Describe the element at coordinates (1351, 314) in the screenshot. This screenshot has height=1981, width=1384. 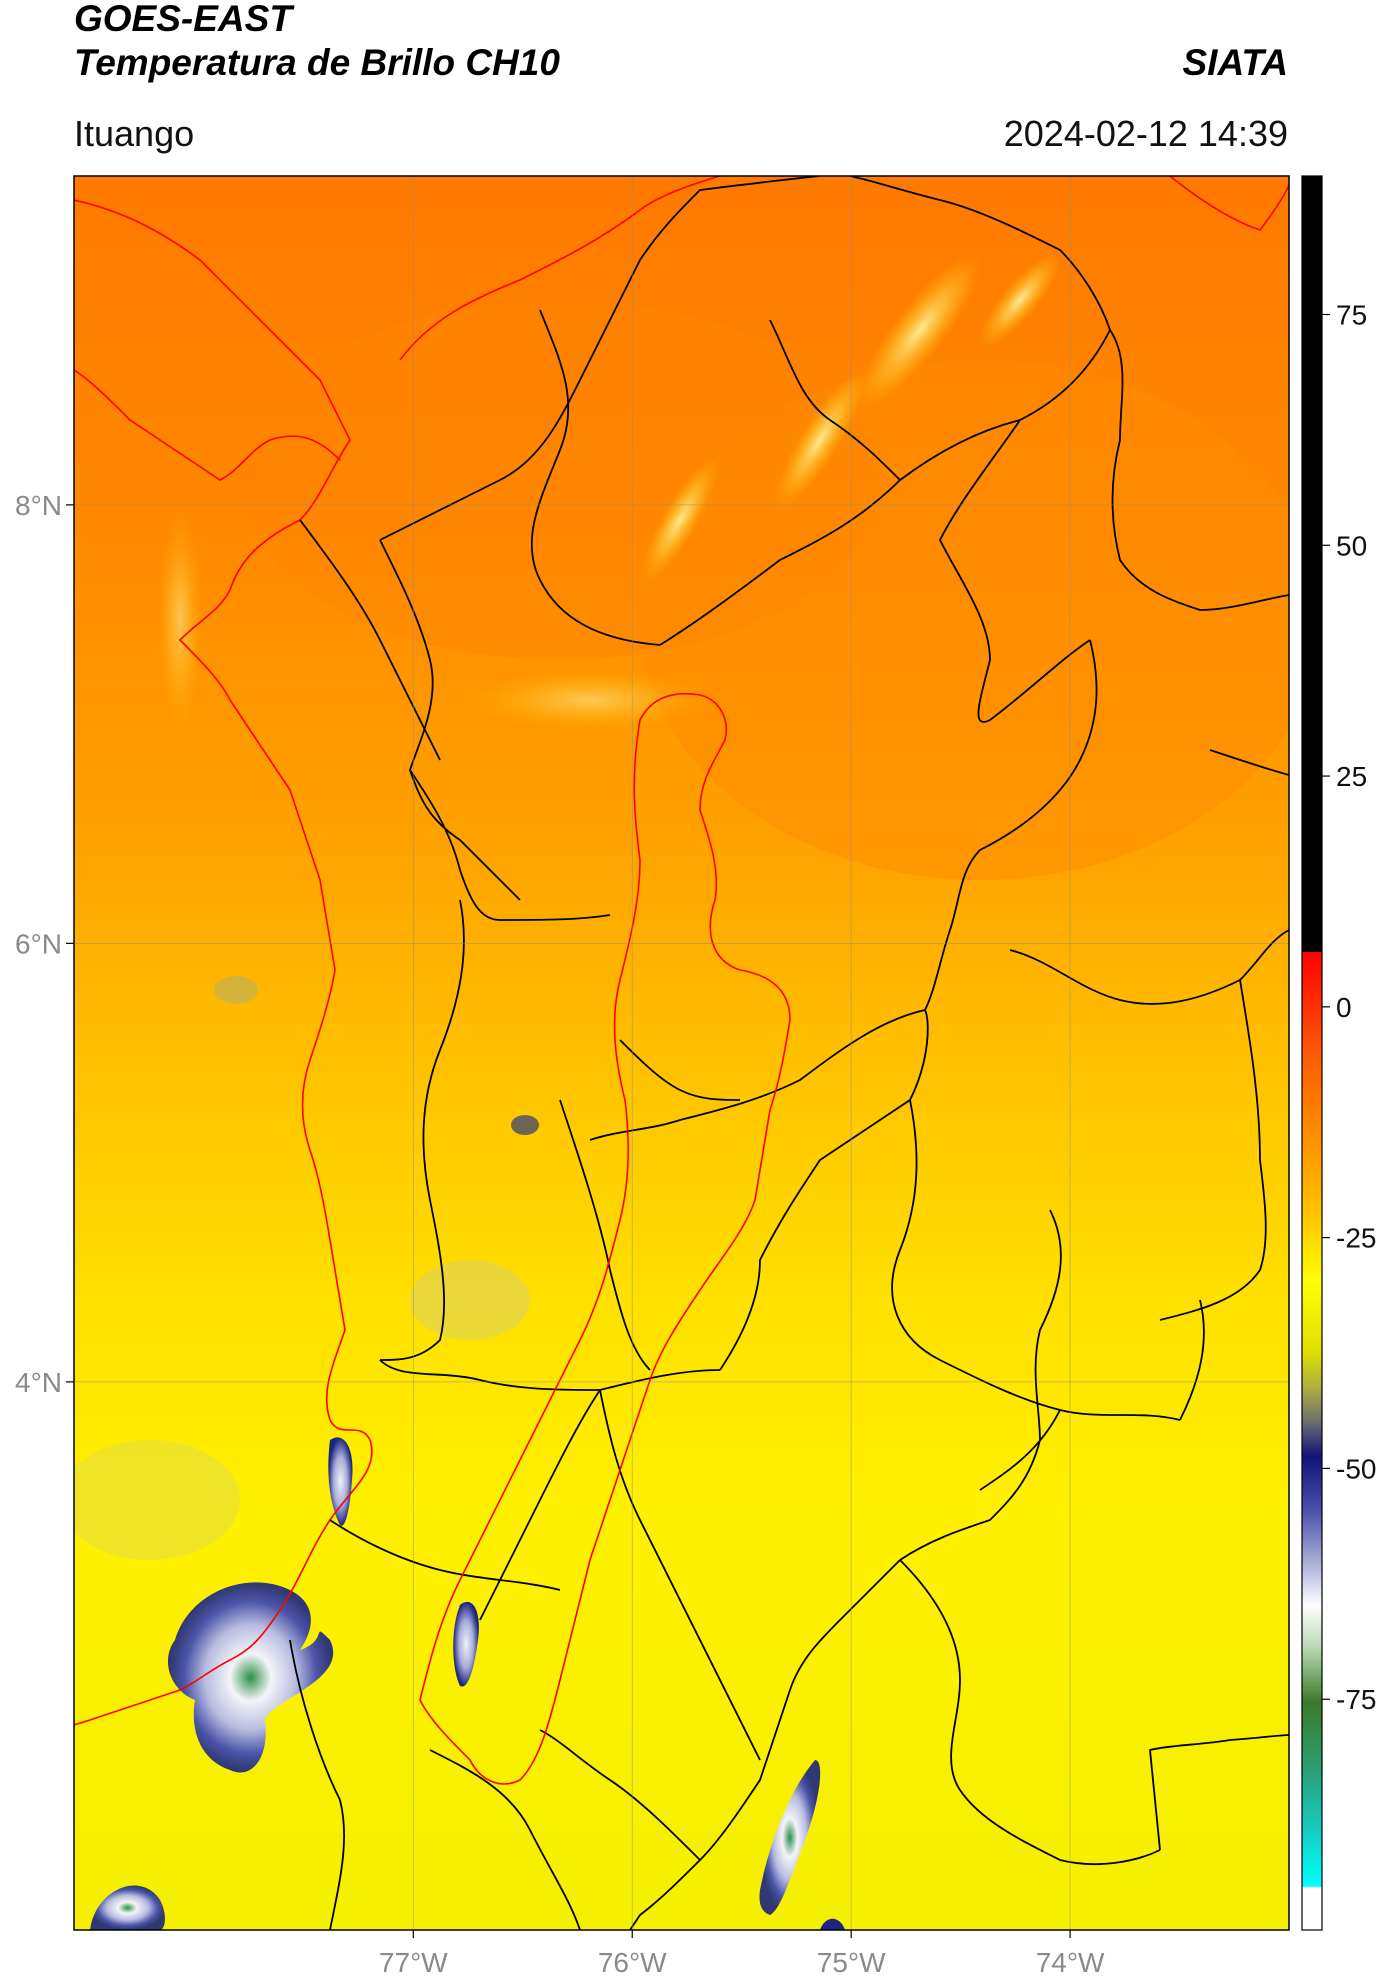
I see `colorbar-tick-label: 75` at that location.